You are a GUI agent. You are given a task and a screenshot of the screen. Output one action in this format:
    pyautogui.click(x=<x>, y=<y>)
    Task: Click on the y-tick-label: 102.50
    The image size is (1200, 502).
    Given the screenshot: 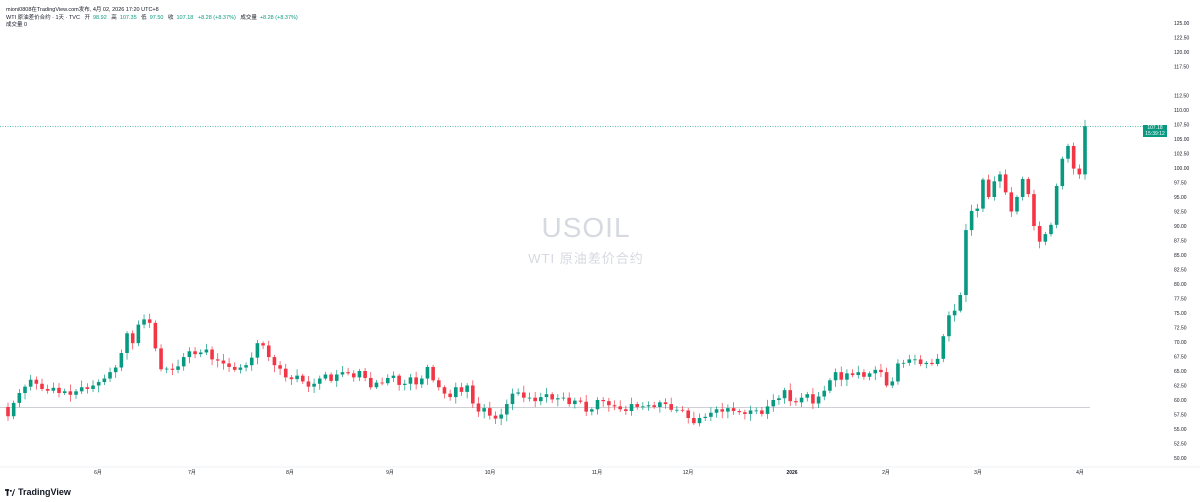 What is the action you would take?
    pyautogui.click(x=1182, y=155)
    